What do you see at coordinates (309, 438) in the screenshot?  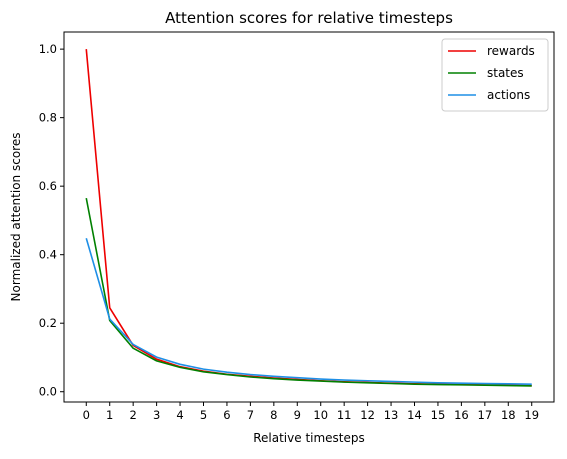 I see `x-axis-label: Relative timesteps` at bounding box center [309, 438].